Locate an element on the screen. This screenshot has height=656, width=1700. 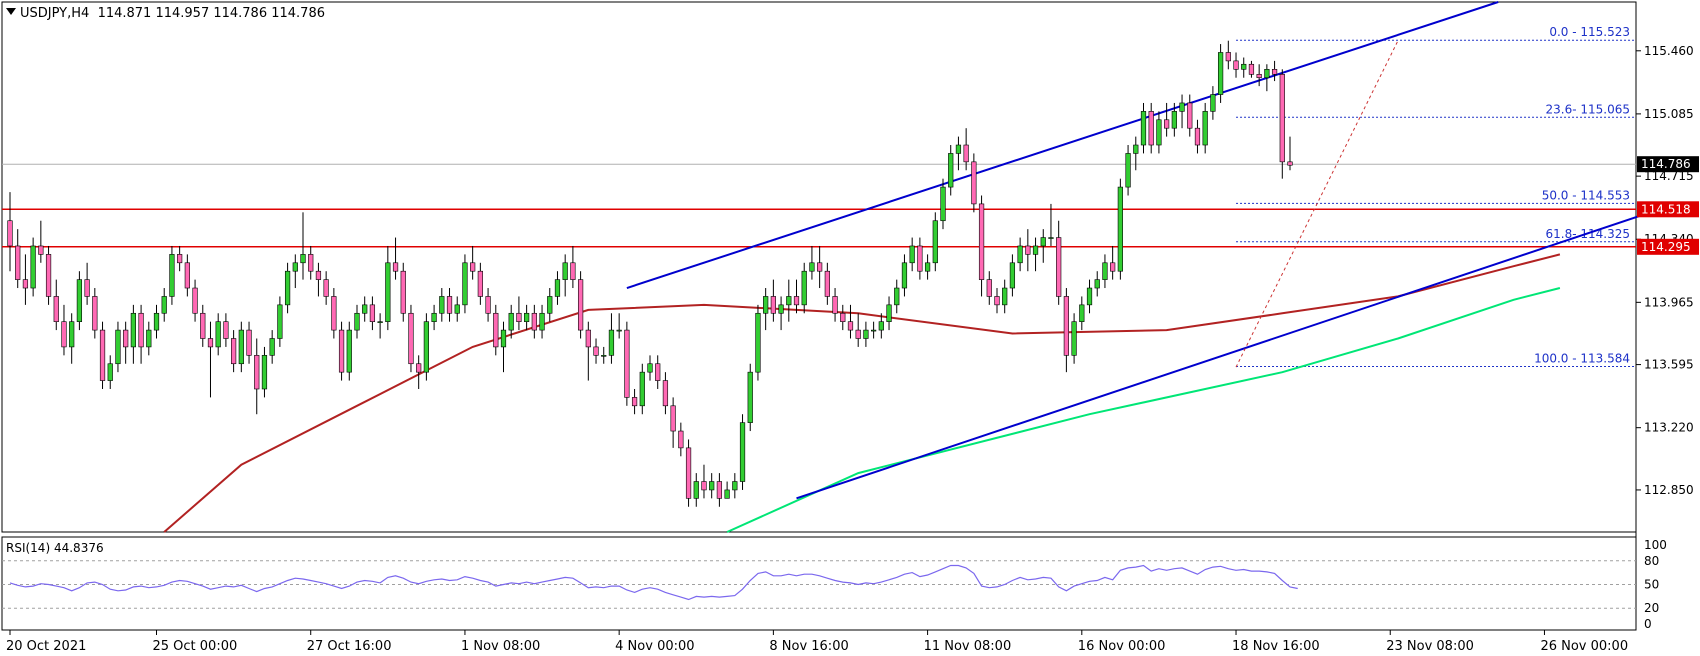
rsi-plot is located at coordinates (819, 584).